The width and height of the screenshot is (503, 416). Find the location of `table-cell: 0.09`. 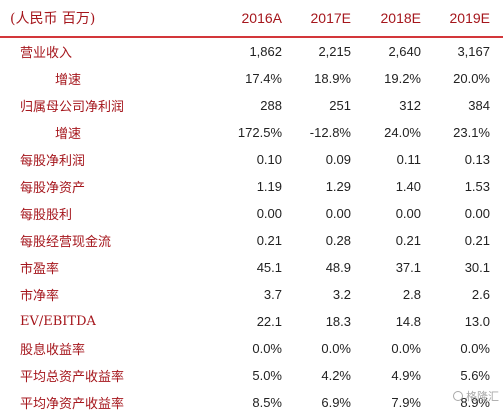

table-cell: 0.09 is located at coordinates (338, 159).